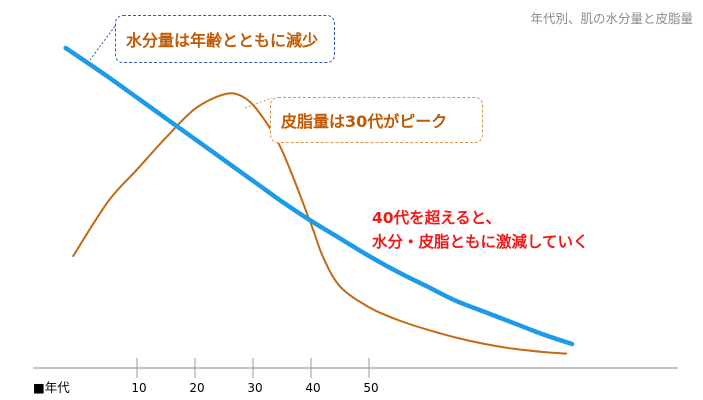  What do you see at coordinates (258, 103) in the screenshot?
I see `sebum-callout-leader` at bounding box center [258, 103].